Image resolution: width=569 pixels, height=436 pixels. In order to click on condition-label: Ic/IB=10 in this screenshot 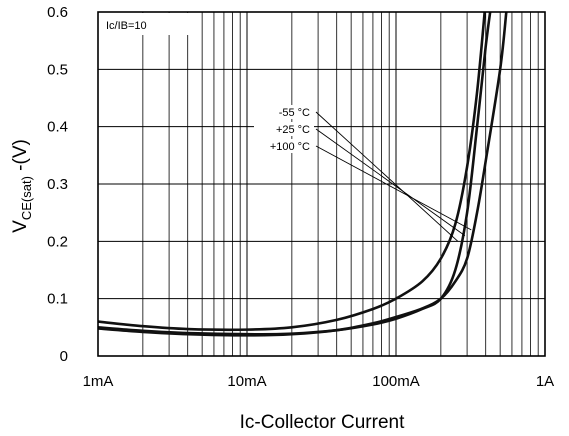, I will do `click(126, 26)`.